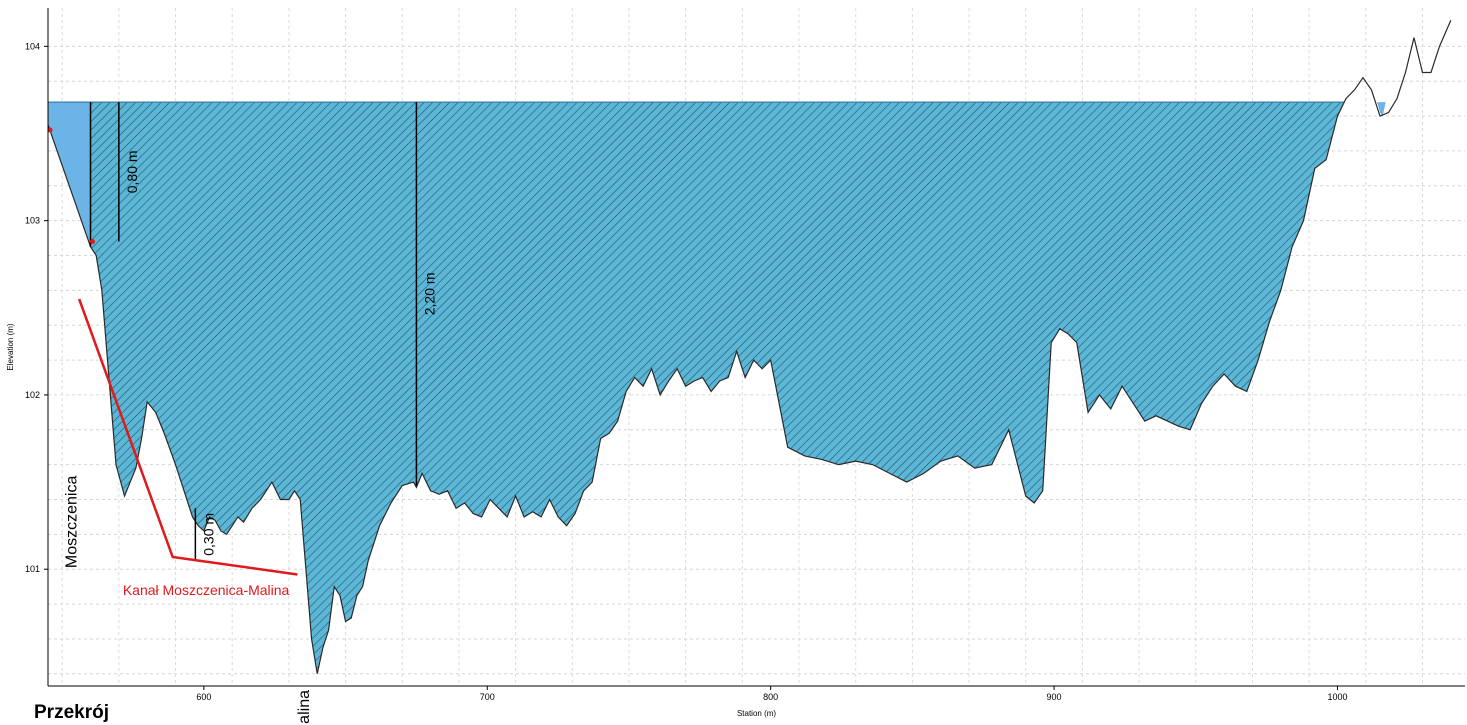 The width and height of the screenshot is (1467, 725). What do you see at coordinates (206, 590) in the screenshot?
I see `channel-label: Kanał Moszczenica-Malina` at bounding box center [206, 590].